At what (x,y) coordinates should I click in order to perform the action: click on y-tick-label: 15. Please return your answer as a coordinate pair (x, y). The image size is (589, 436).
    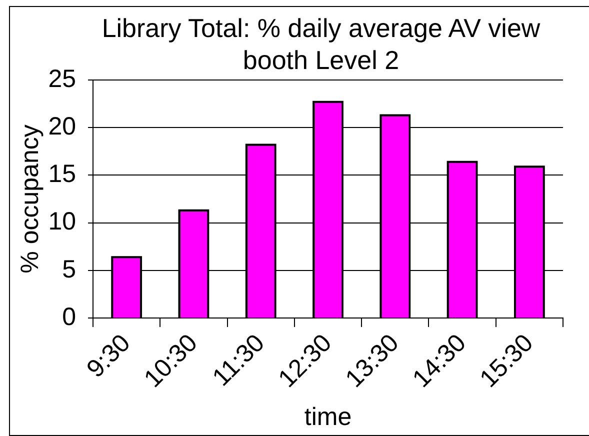
    Looking at the image, I should click on (62, 174).